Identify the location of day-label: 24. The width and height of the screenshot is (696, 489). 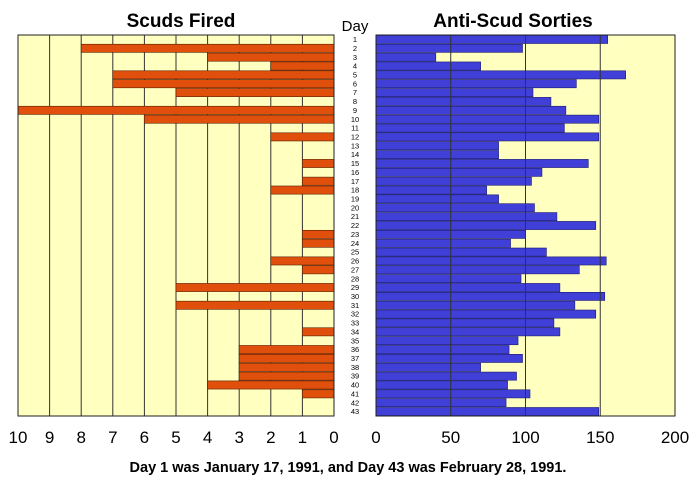
(355, 243).